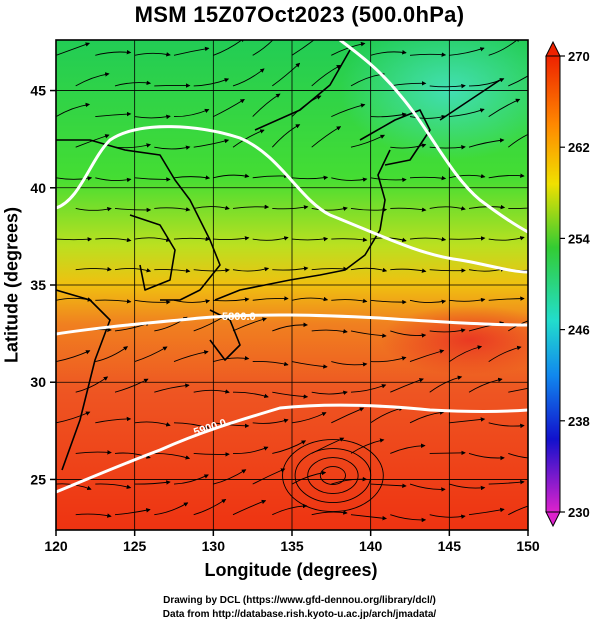 The image size is (599, 625). Describe the element at coordinates (454, 340) in the screenshot. I see `warm-core-patch` at that location.